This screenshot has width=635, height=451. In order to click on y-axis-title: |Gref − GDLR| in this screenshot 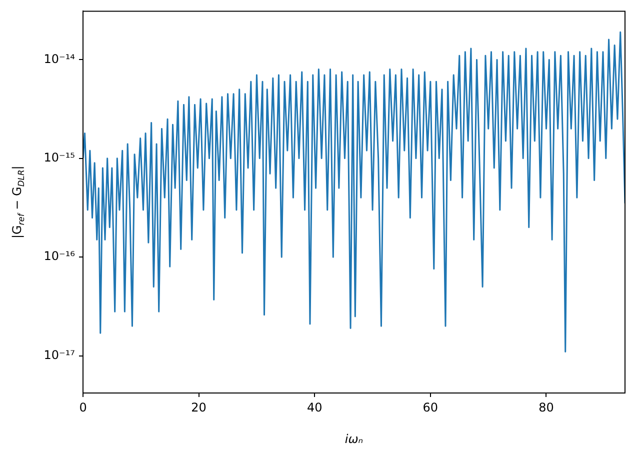, I will do `click(18, 202)`.